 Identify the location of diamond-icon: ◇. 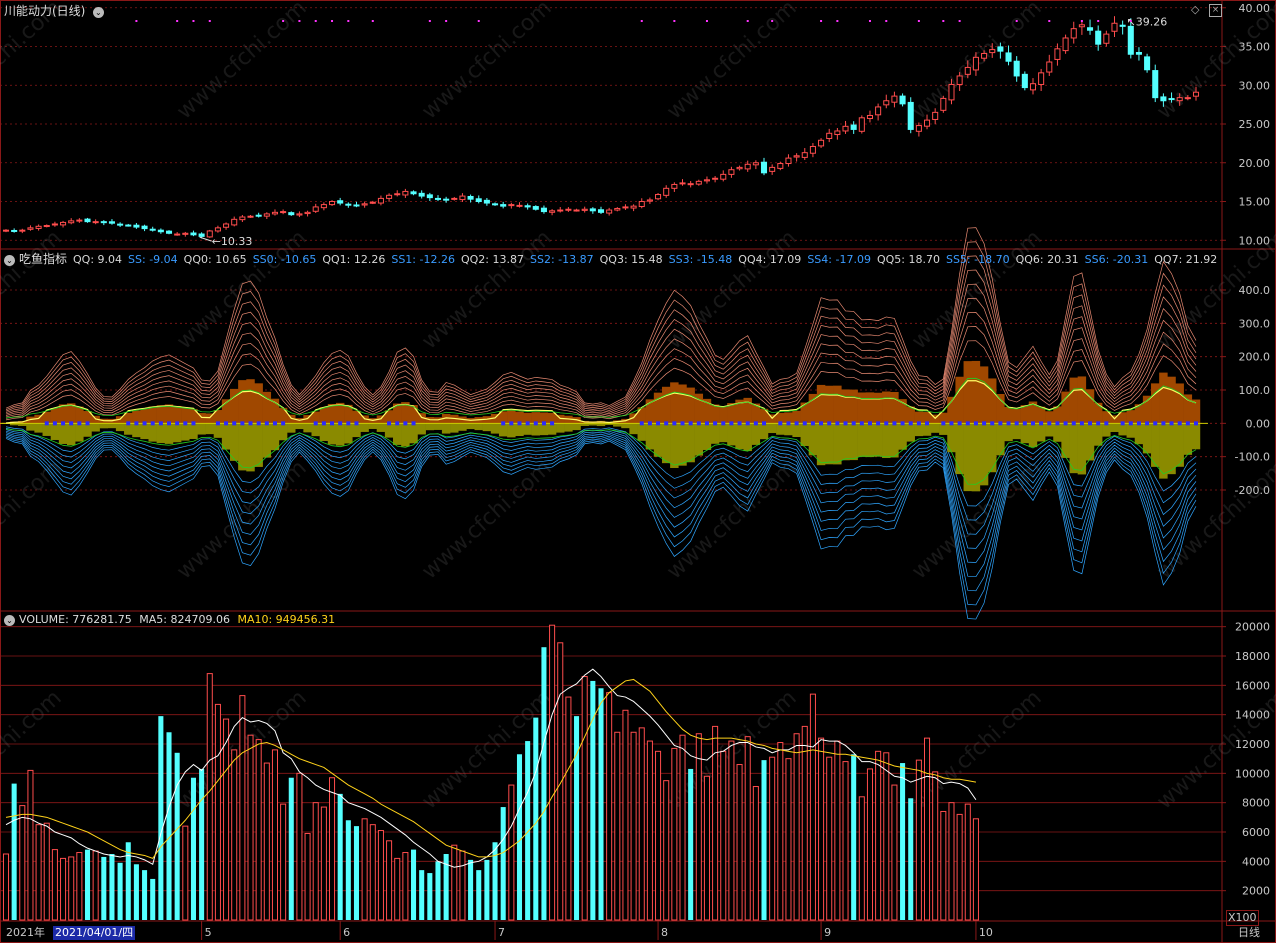
(1195, 9).